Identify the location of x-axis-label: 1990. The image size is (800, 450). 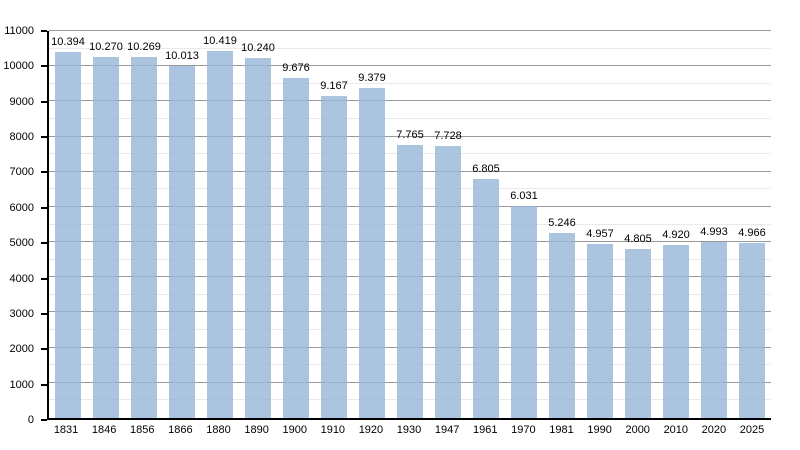
(599, 430).